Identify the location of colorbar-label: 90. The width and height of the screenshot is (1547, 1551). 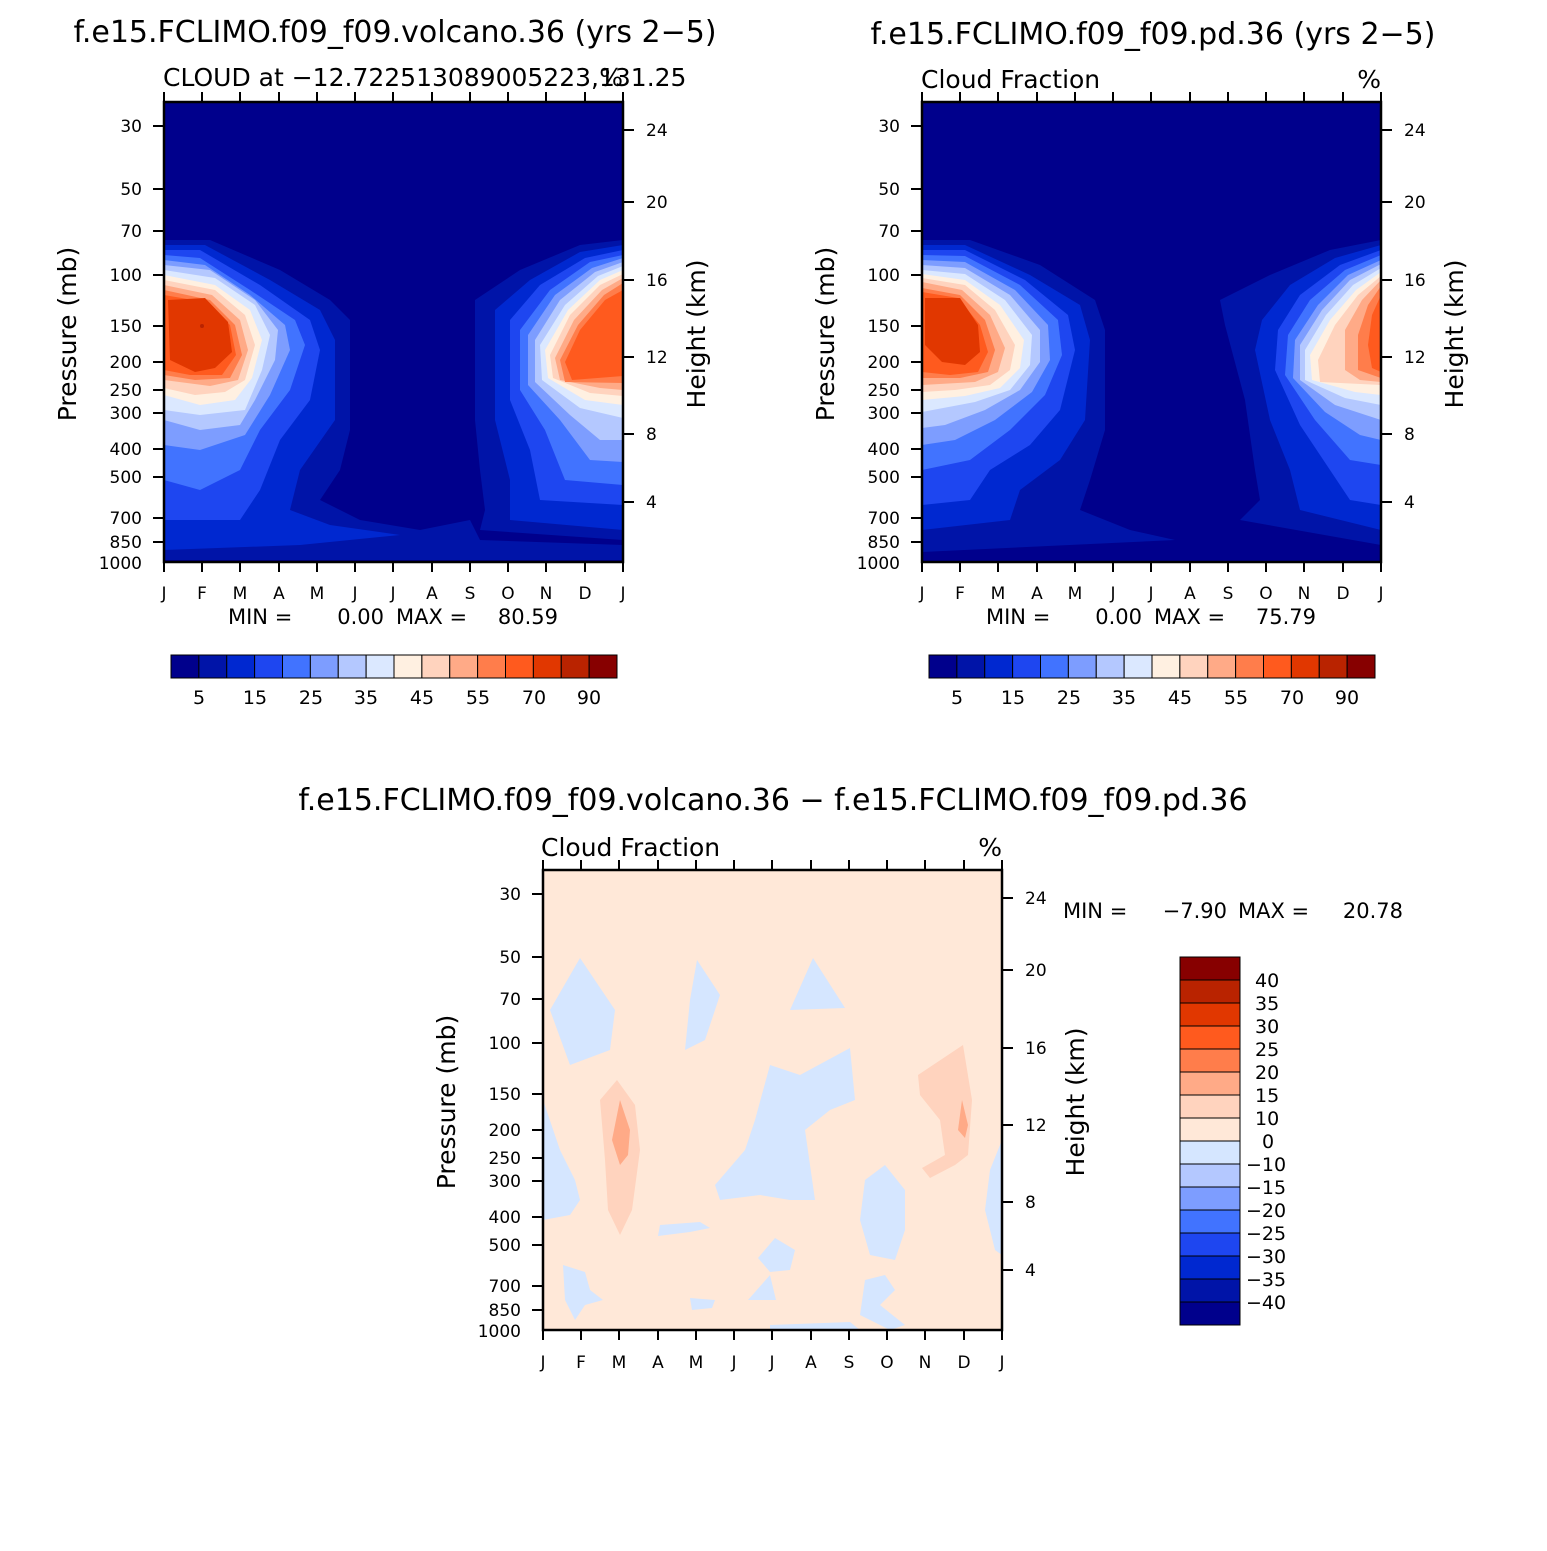
(1347, 698).